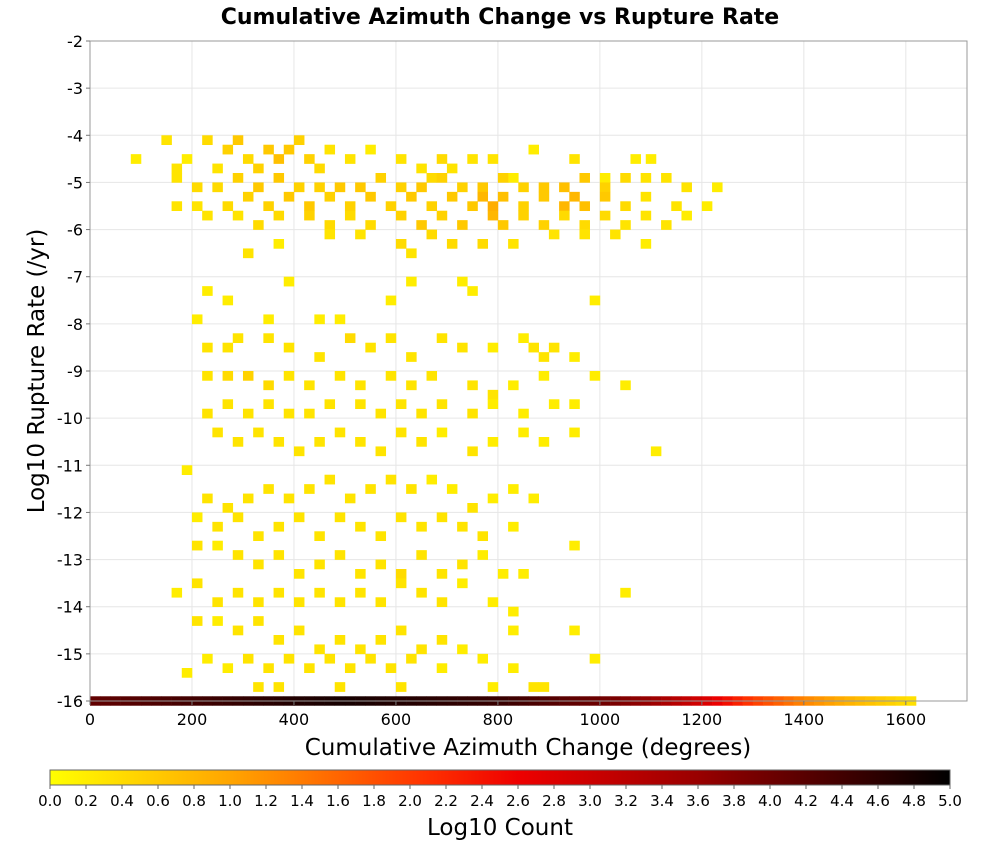 The width and height of the screenshot is (1000, 850). Describe the element at coordinates (70, 560) in the screenshot. I see `y-tick-label: -13` at that location.